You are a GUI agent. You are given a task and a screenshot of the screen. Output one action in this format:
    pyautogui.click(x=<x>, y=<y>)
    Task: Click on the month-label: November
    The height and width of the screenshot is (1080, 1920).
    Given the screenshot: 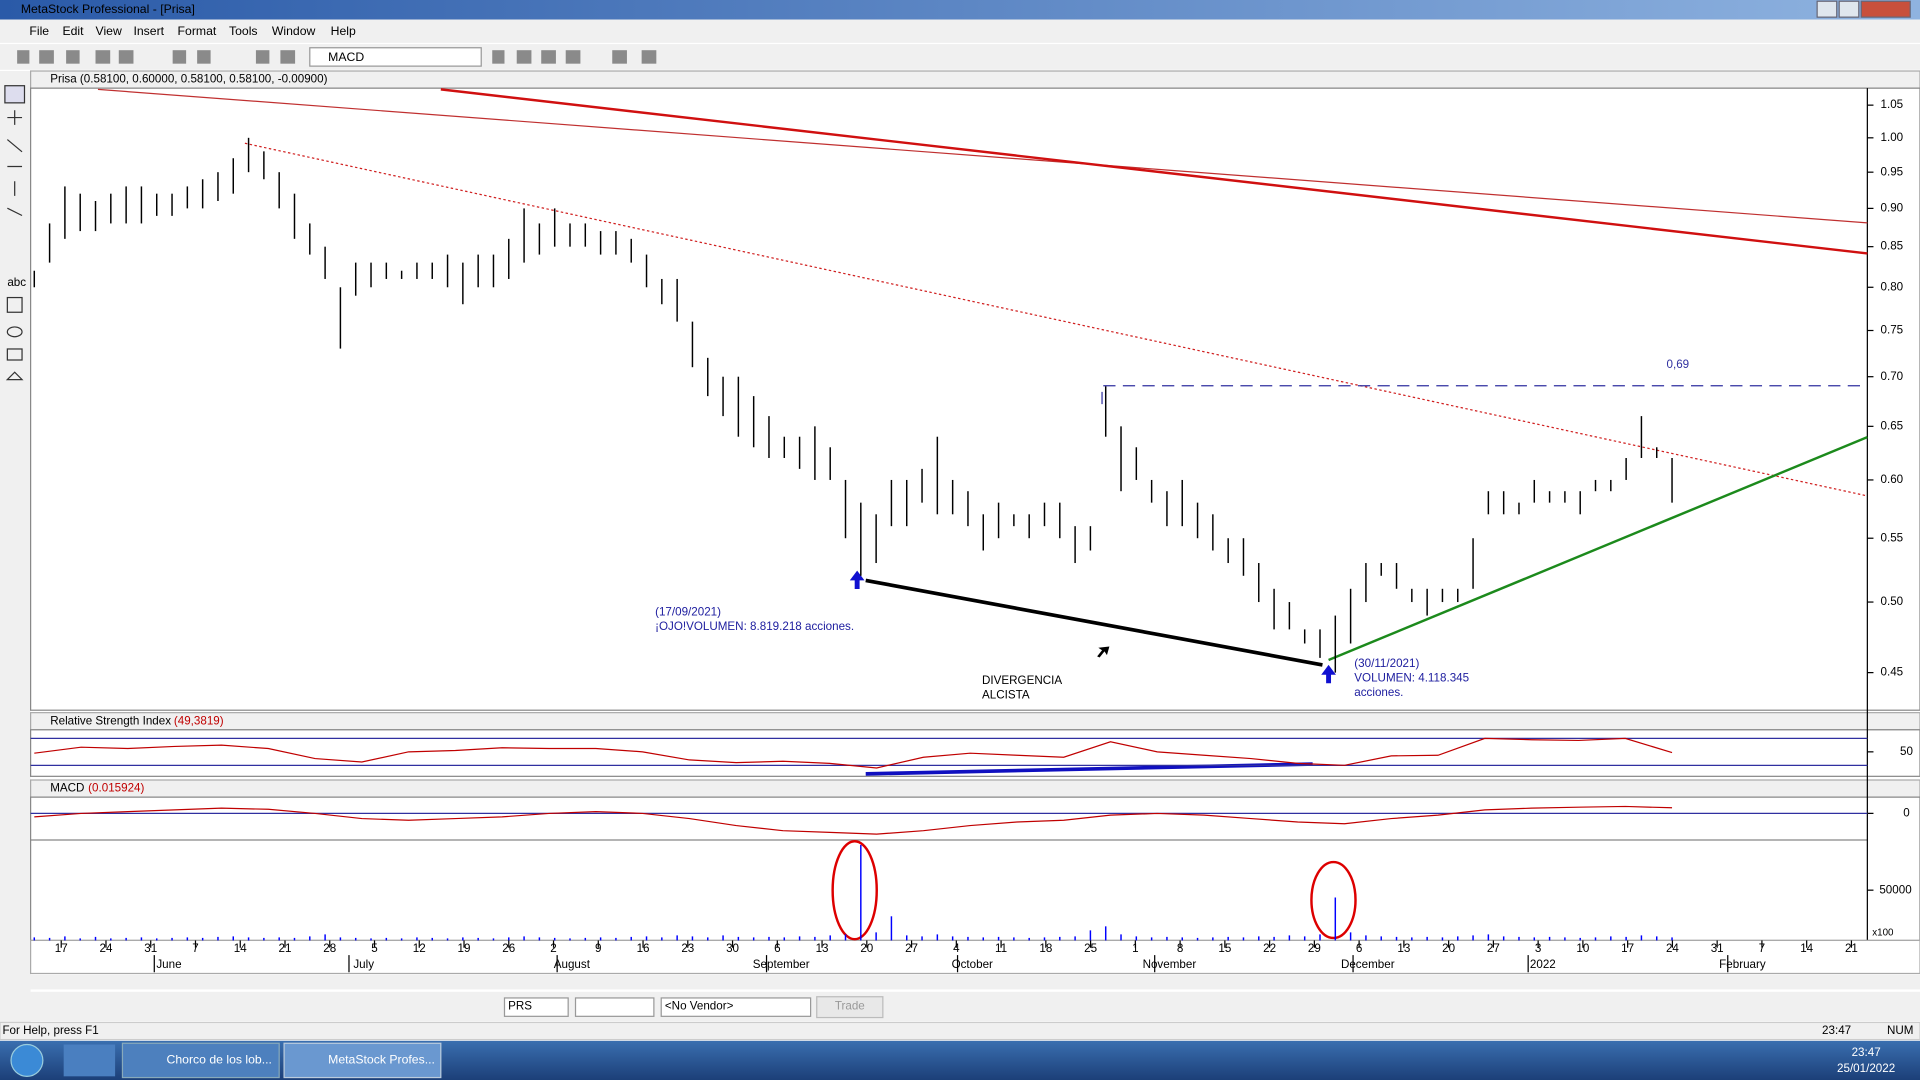 What is the action you would take?
    pyautogui.click(x=1170, y=964)
    